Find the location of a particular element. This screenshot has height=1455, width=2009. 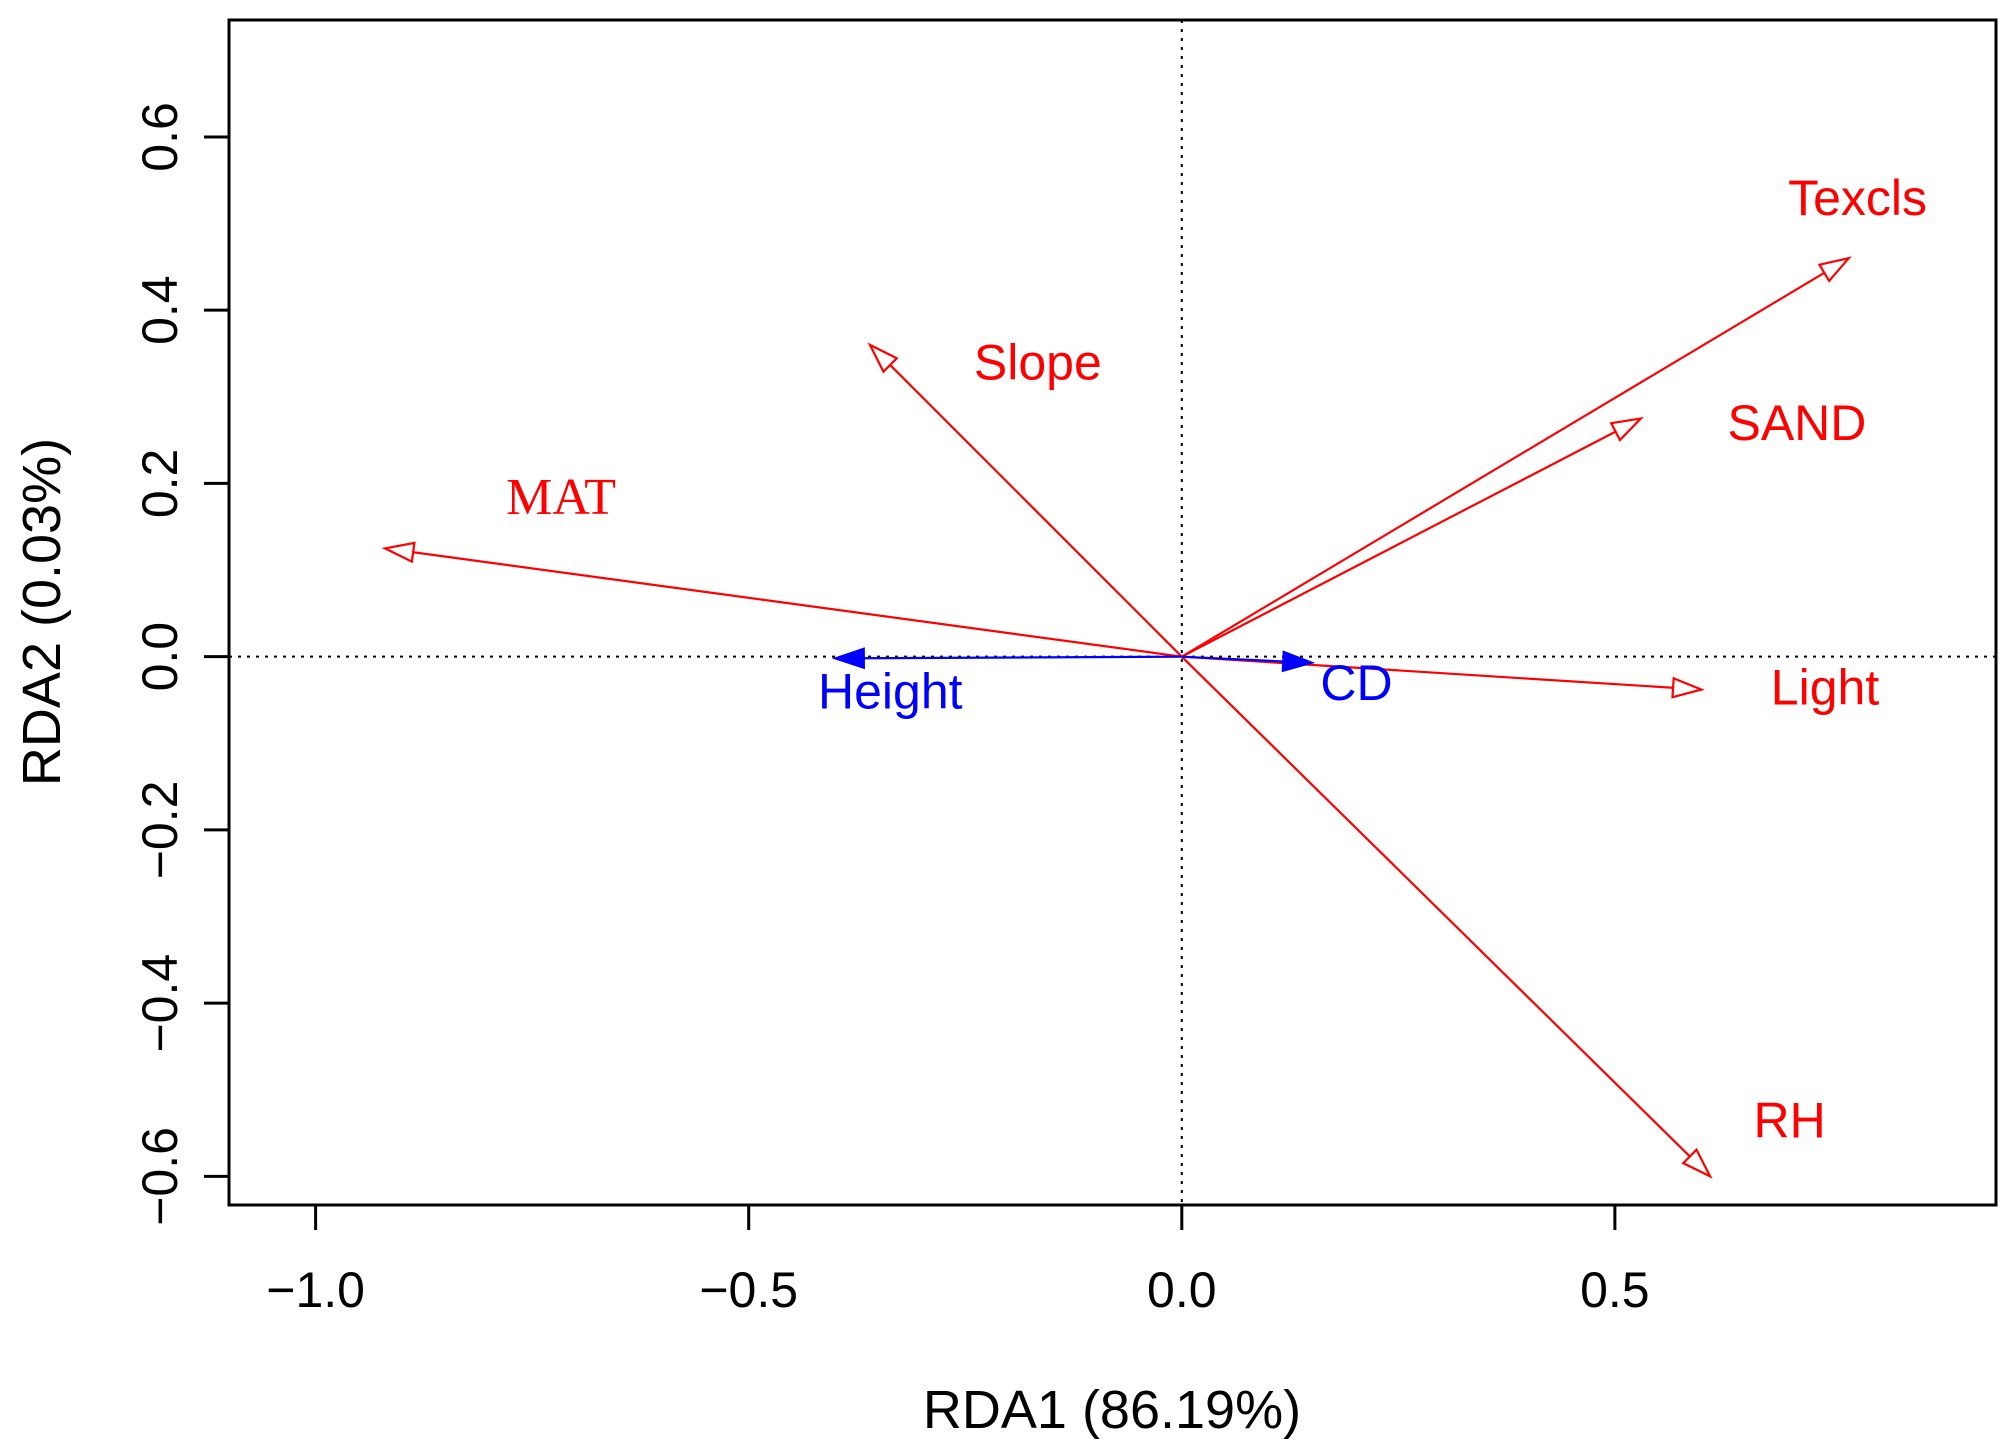

vector-sand: SAND is located at coordinates (1523, 526).